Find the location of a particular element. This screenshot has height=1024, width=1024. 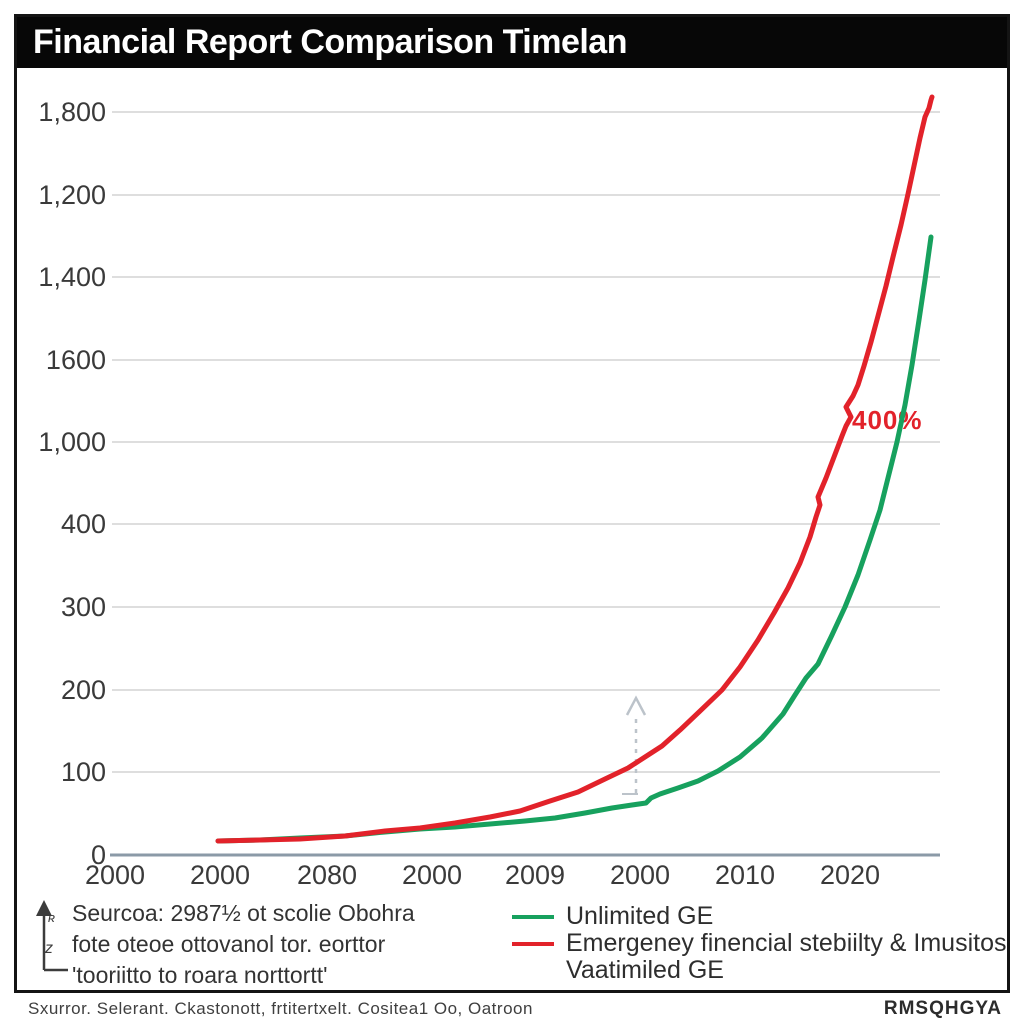

icon-glyph: z is located at coordinates (49, 948).